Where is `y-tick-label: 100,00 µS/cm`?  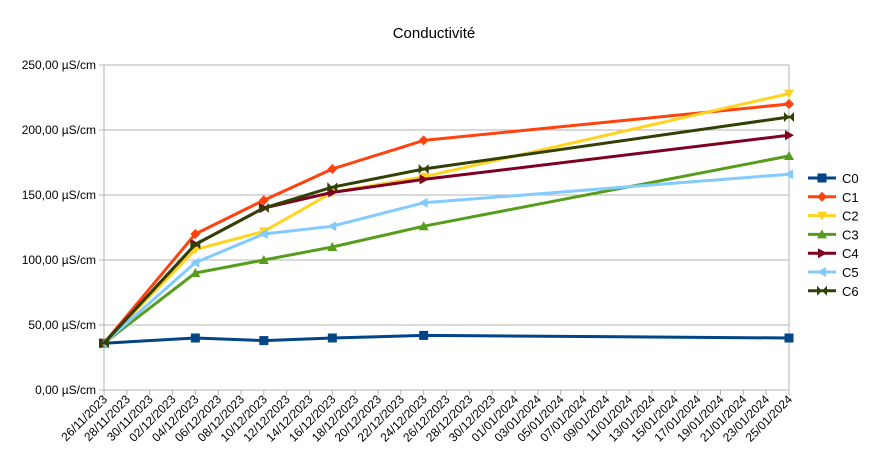 y-tick-label: 100,00 µS/cm is located at coordinates (59, 260).